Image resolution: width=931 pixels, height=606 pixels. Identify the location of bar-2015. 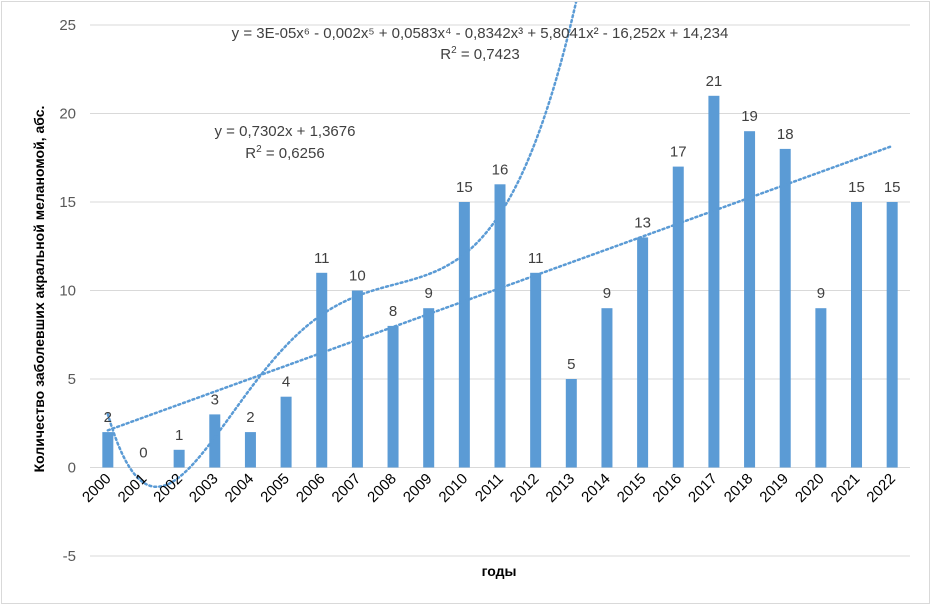
(642, 352).